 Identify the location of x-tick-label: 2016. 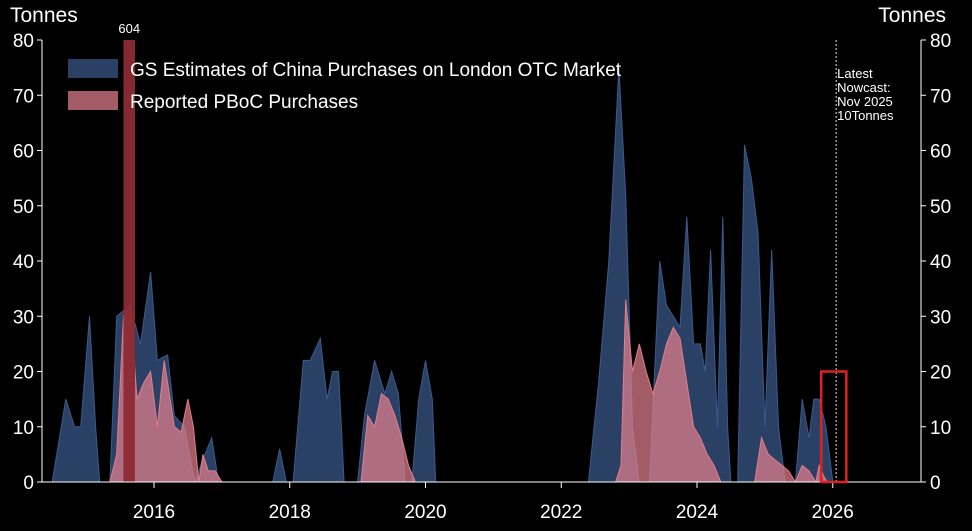
(154, 512).